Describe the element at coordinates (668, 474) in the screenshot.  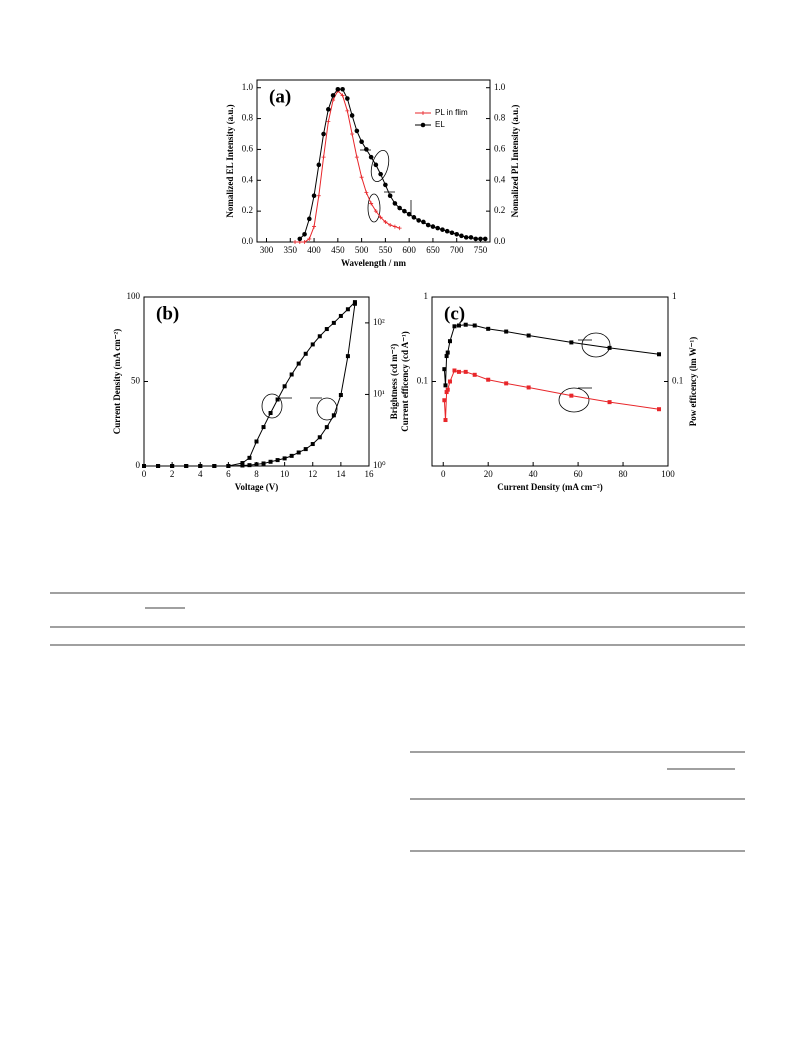
I see `x-tick-label: 100` at that location.